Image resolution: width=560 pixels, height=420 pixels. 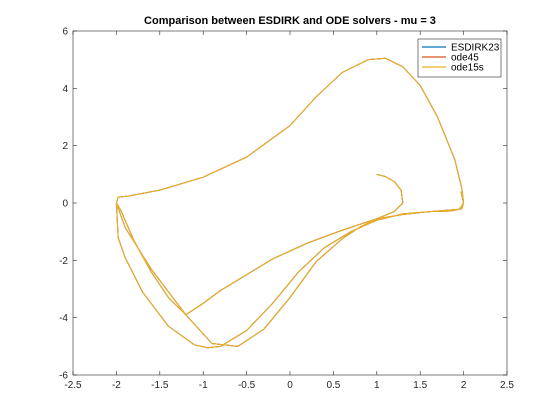 I want to click on y-tick-label: 2, so click(x=65, y=146).